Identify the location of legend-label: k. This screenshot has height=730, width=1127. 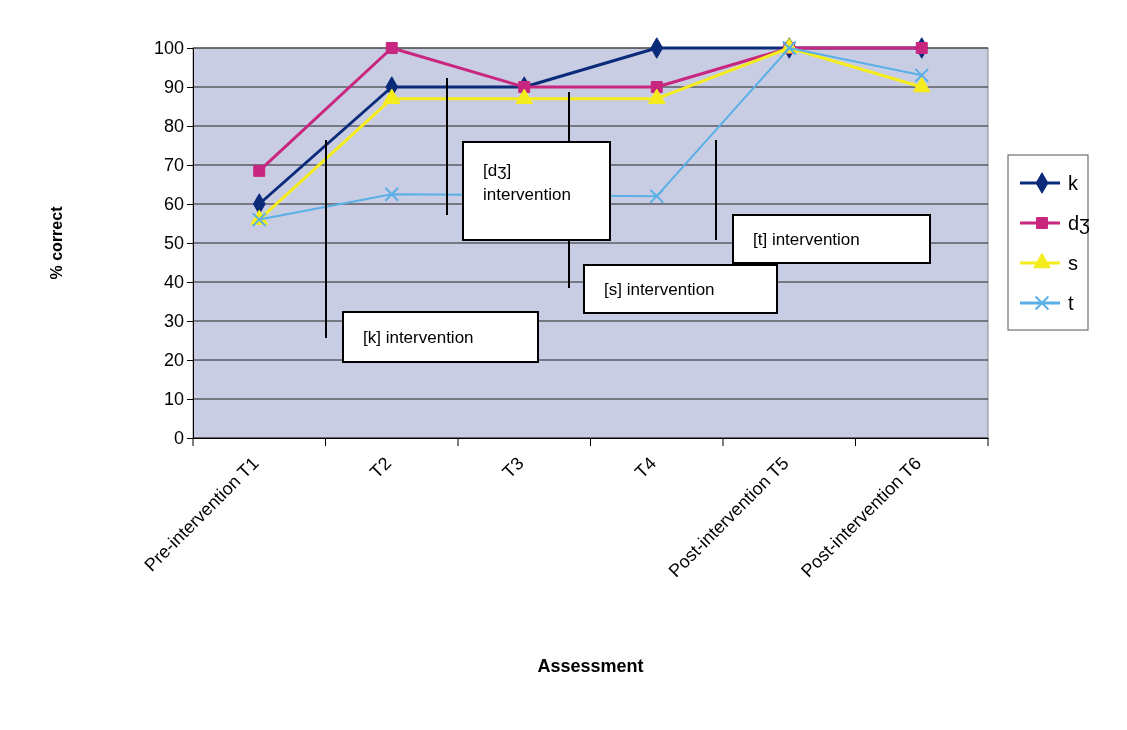
(1073, 183).